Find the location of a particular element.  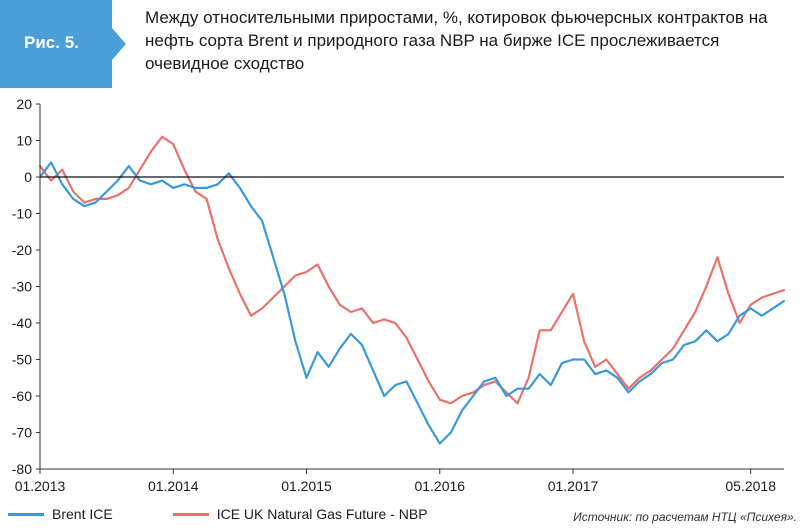

figure-badge is located at coordinates (63, 44).